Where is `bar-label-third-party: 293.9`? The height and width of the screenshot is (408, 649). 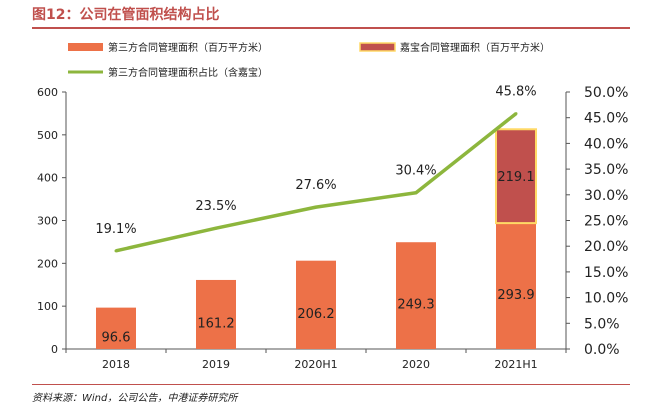
bar-label-third-party: 293.9 is located at coordinates (515, 295).